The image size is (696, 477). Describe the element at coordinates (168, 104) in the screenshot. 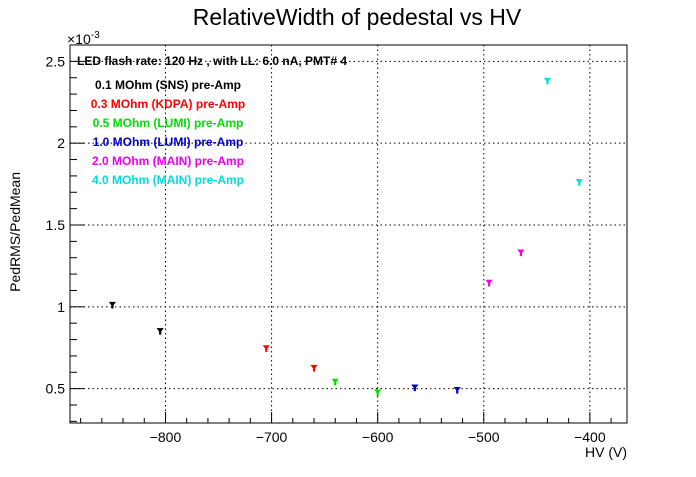

I see `legend-entry: 0.3 MOhm (KDPA) pre-Amp` at that location.